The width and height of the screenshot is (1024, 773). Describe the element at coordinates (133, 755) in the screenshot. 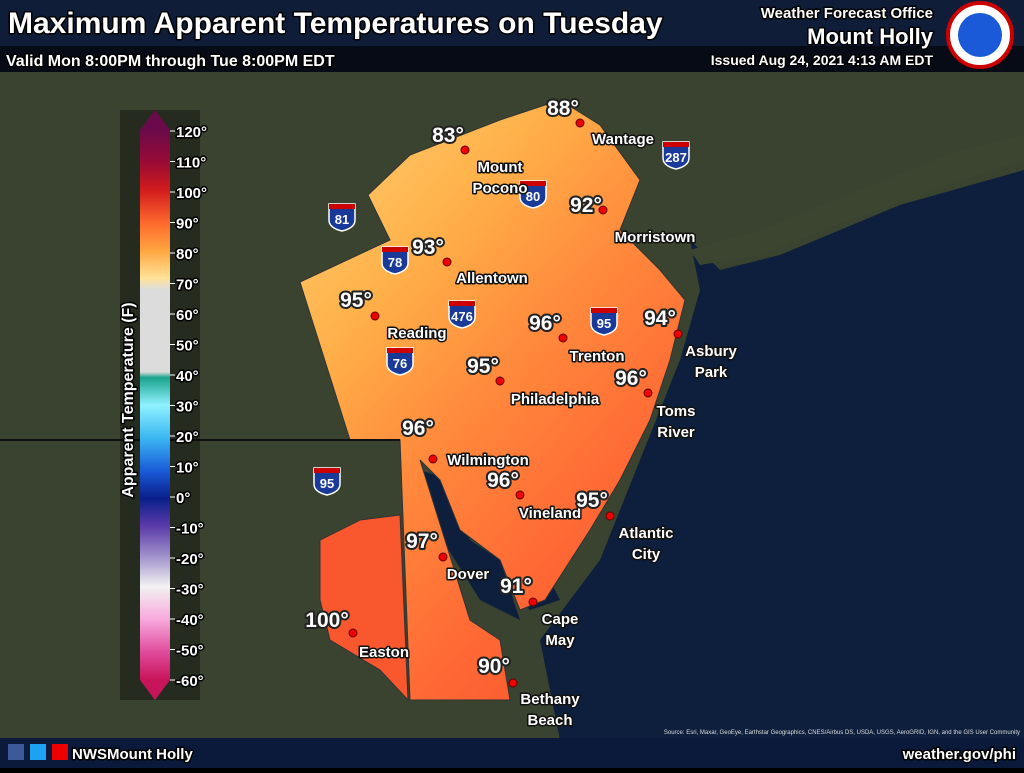

I see `account: NWSMount Holly` at that location.